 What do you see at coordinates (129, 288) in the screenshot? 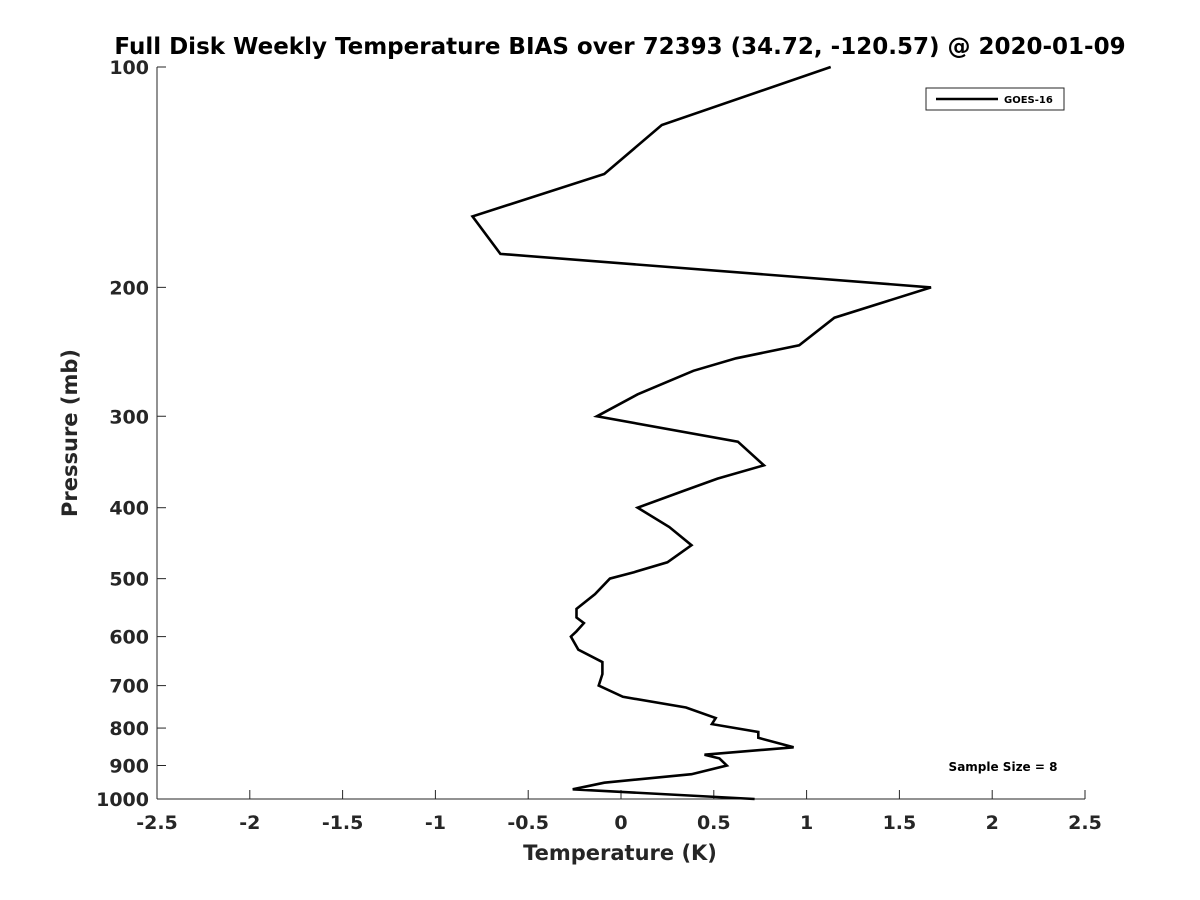
I see `y-tick-label: 200` at bounding box center [129, 288].